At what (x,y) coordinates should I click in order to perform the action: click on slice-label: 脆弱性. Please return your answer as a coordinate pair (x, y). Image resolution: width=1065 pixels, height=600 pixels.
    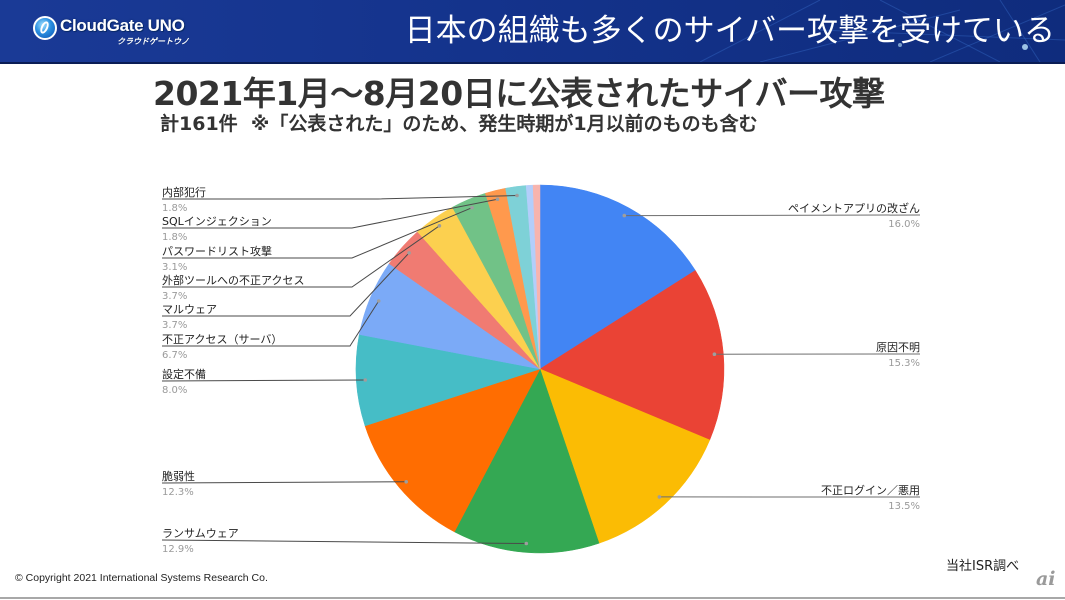
    Looking at the image, I should click on (178, 476).